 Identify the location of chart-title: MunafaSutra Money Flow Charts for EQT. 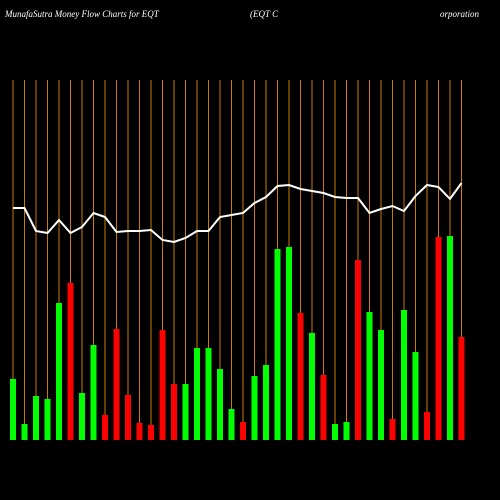
(82, 14).